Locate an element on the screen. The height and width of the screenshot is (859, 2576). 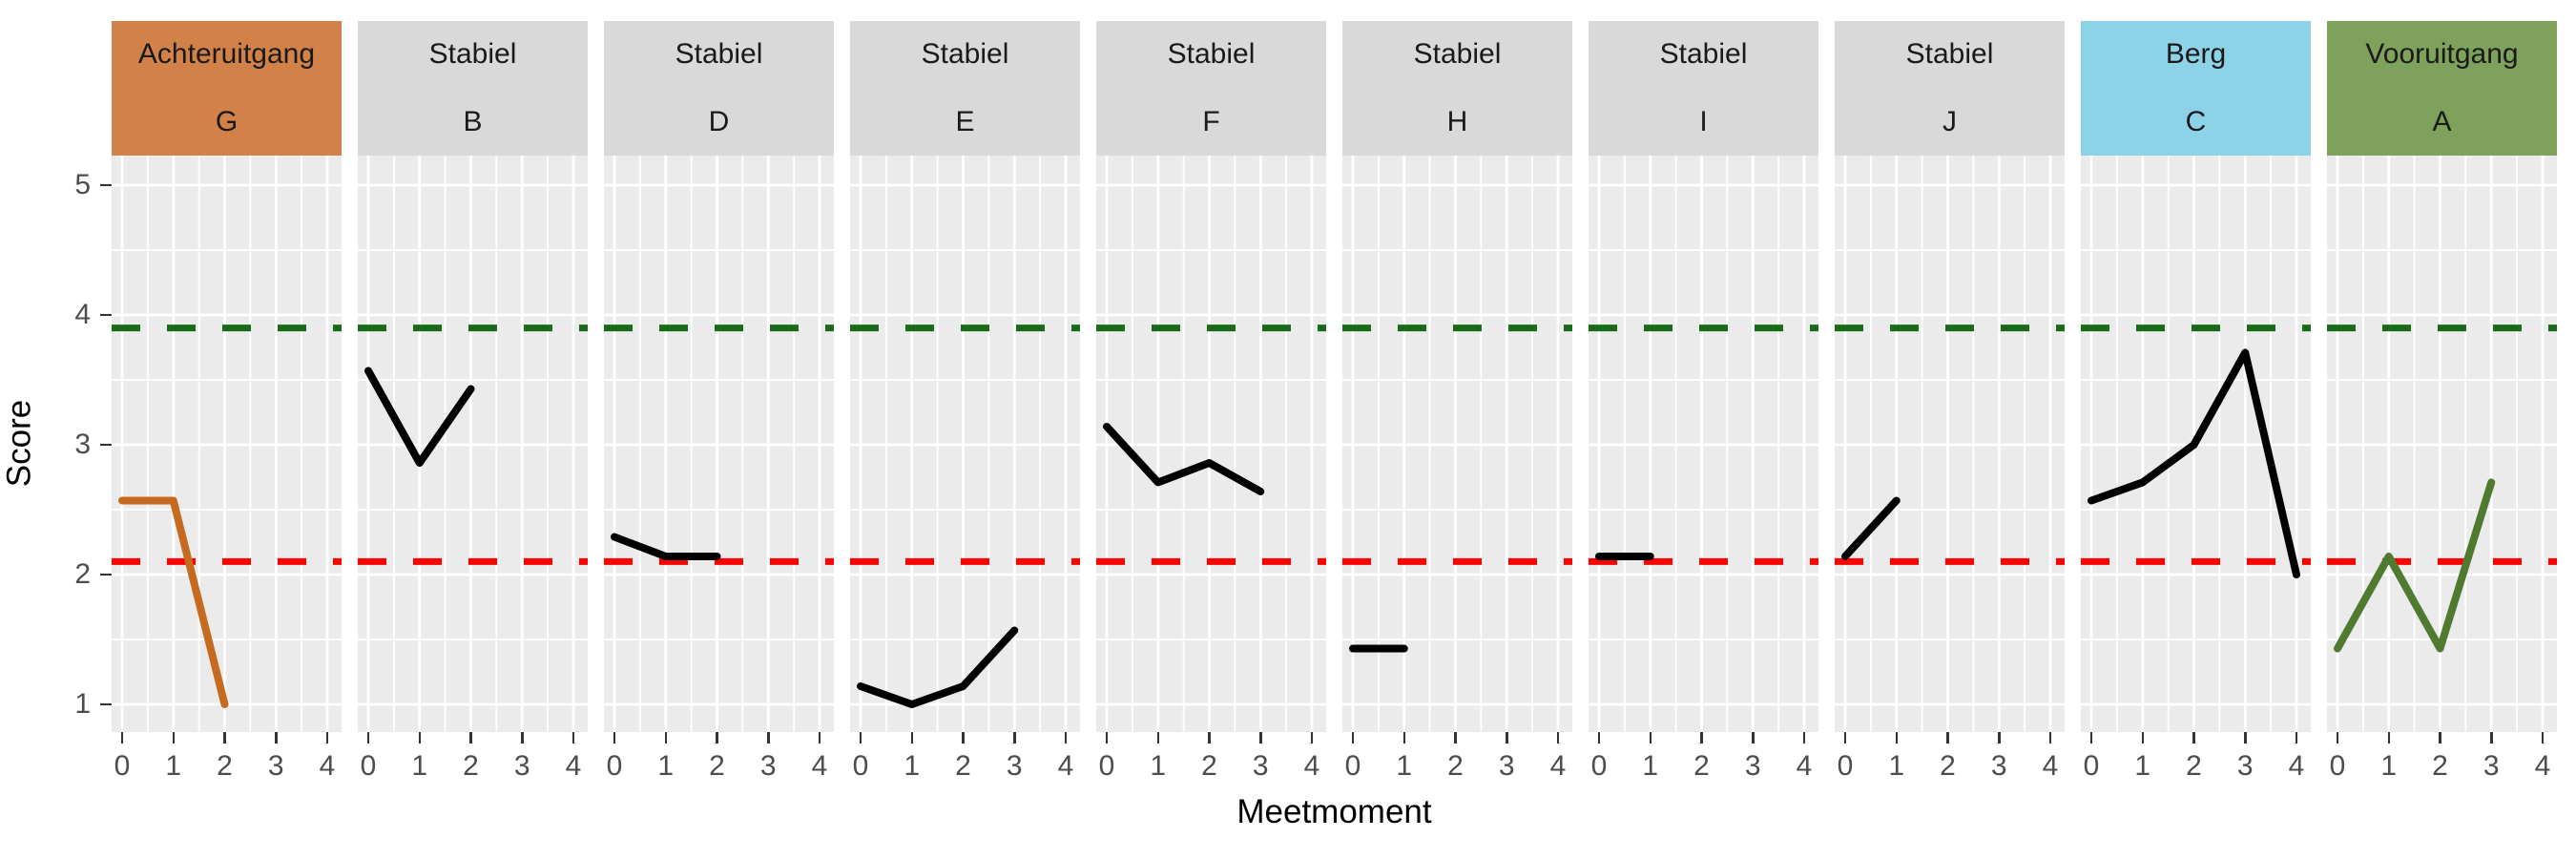
facet-strip-A: Vooruitgang A is located at coordinates (2442, 88).